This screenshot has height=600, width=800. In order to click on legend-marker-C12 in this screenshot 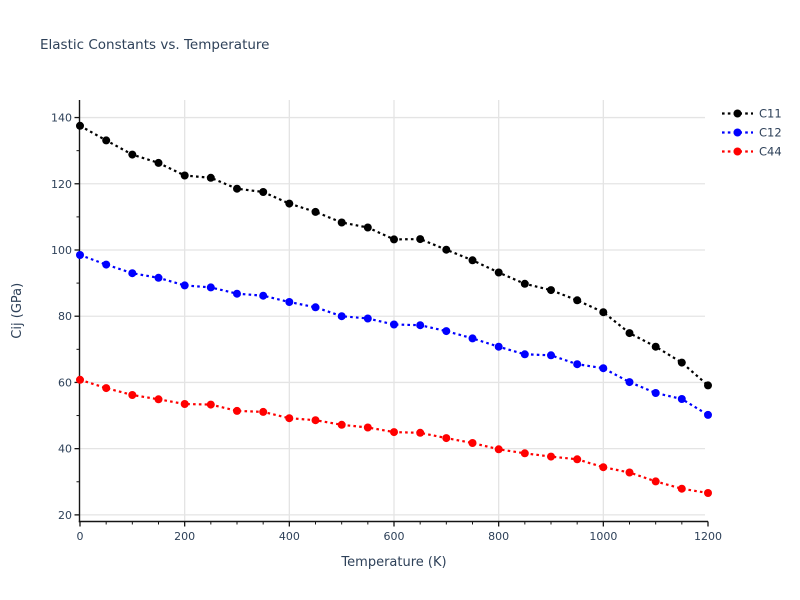, I will do `click(737, 132)`.